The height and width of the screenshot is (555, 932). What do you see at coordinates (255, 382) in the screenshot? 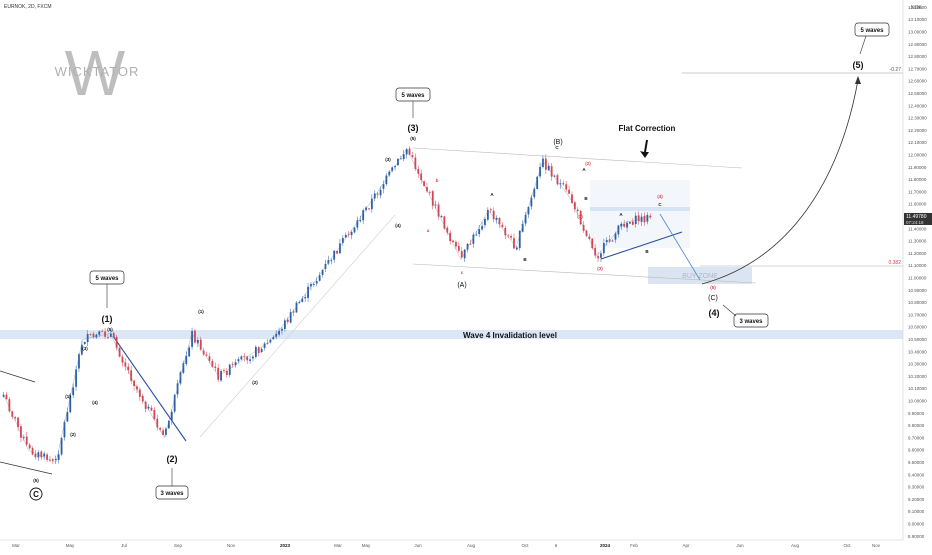
I see `sub-2b-label: (2)` at bounding box center [255, 382].